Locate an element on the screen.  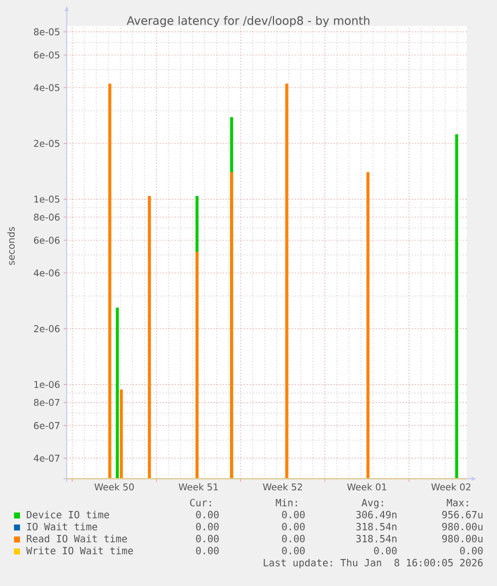
text: Min: is located at coordinates (286, 502).